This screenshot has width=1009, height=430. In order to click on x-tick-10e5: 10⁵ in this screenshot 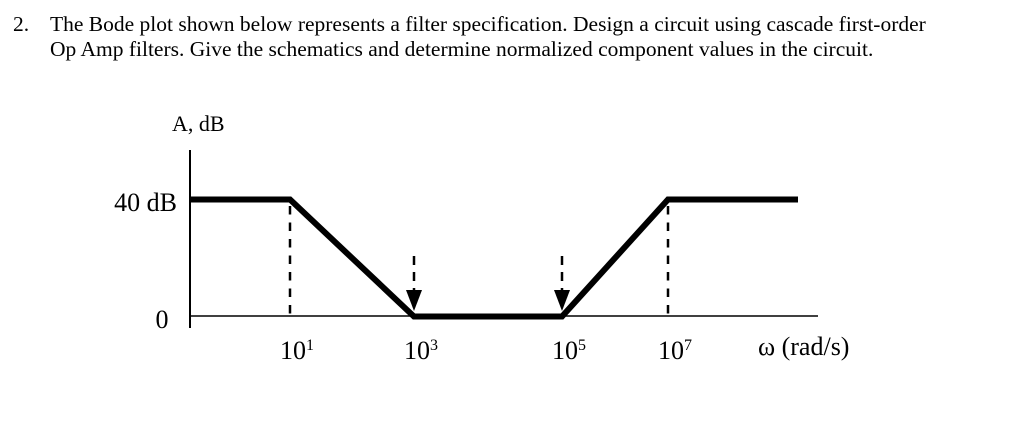, I will do `click(569, 351)`.